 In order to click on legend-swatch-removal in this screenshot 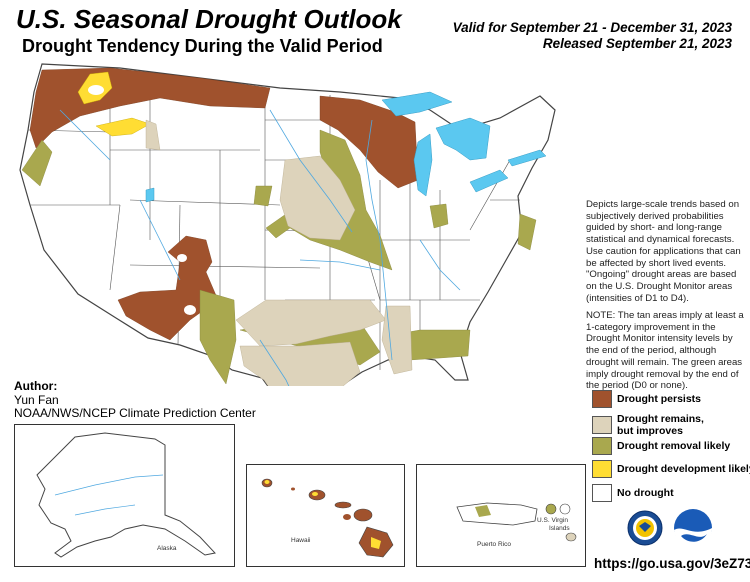, I will do `click(602, 446)`.